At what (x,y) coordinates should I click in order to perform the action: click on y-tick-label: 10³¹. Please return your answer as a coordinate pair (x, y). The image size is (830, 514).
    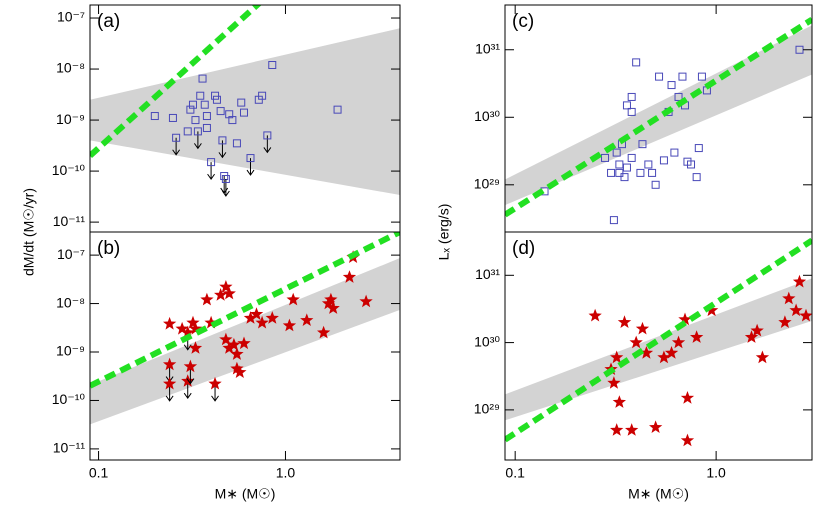
    Looking at the image, I should click on (487, 48).